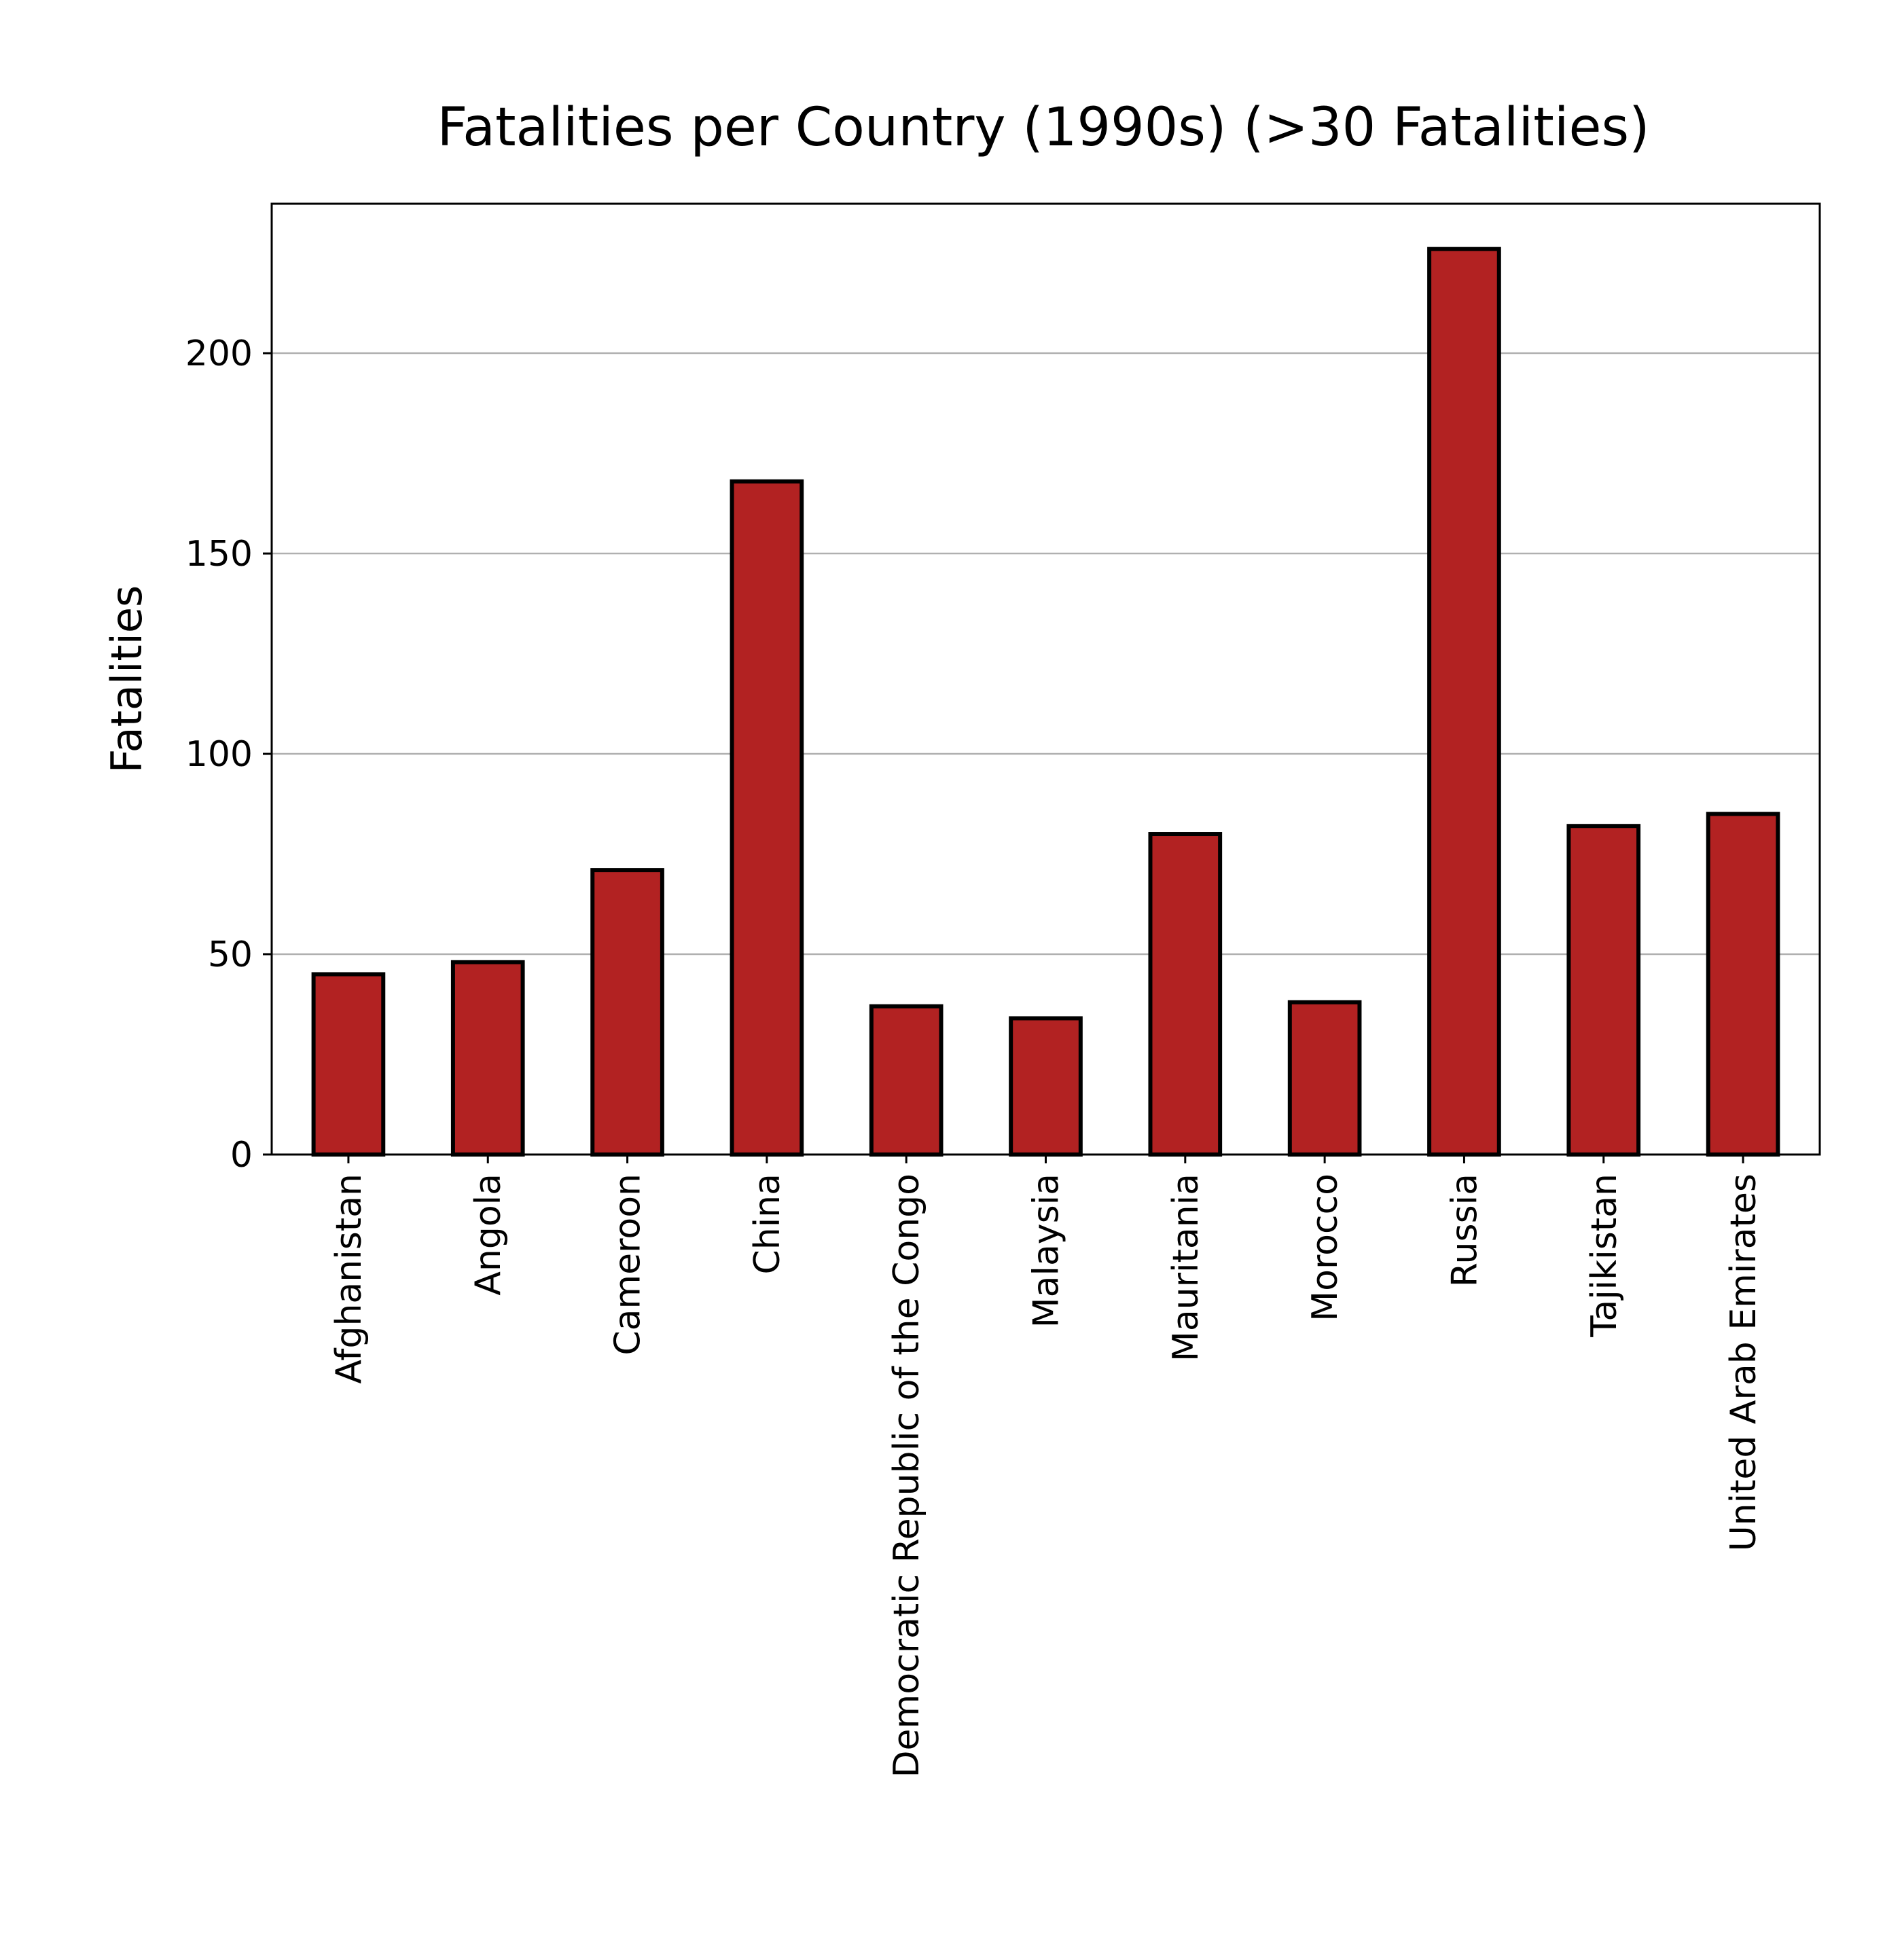 This screenshot has width=1904, height=1943. What do you see at coordinates (489, 1235) in the screenshot?
I see `x-tick-label: Angola` at bounding box center [489, 1235].